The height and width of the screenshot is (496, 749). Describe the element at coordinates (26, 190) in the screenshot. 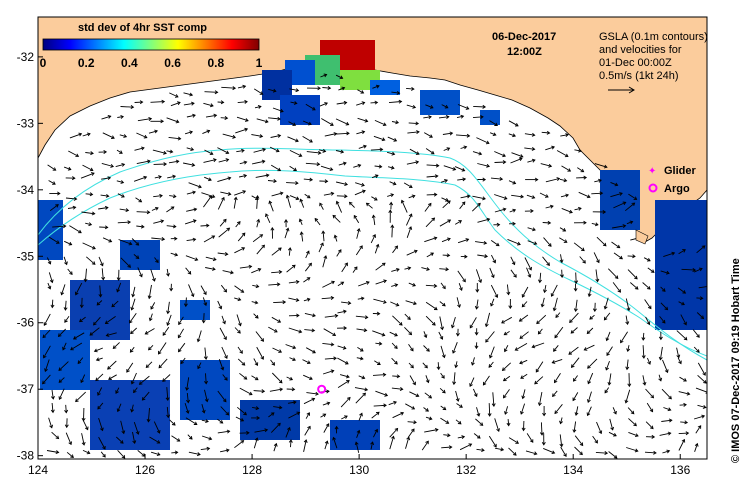

I see `y-tick-label: -34` at that location.